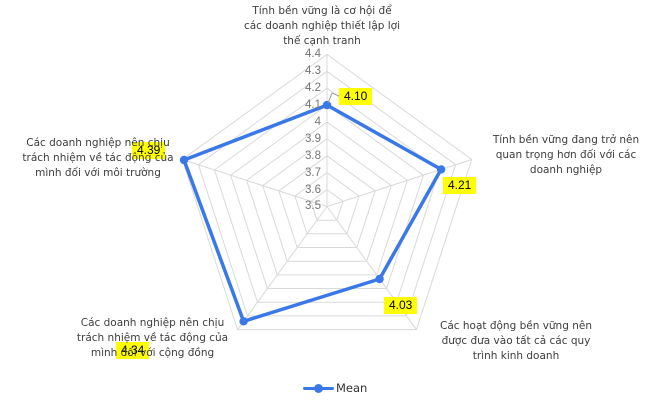  I want to click on category-label-line: Tính bền vững đang trở nên, so click(566, 140).